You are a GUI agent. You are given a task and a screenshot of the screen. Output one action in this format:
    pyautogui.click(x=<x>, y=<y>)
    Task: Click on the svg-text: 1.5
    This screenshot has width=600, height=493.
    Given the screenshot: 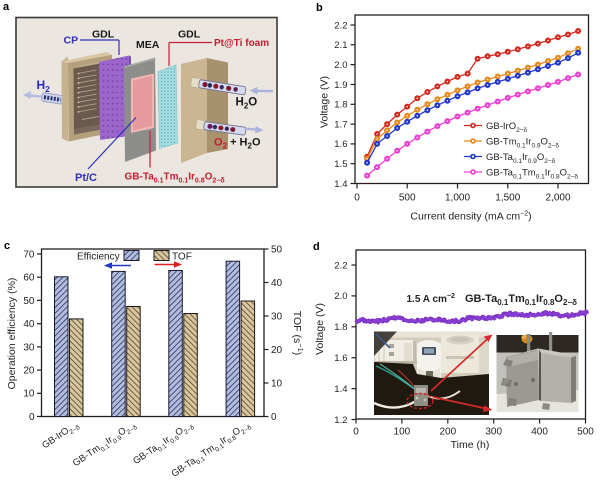 What is the action you would take?
    pyautogui.click(x=340, y=164)
    